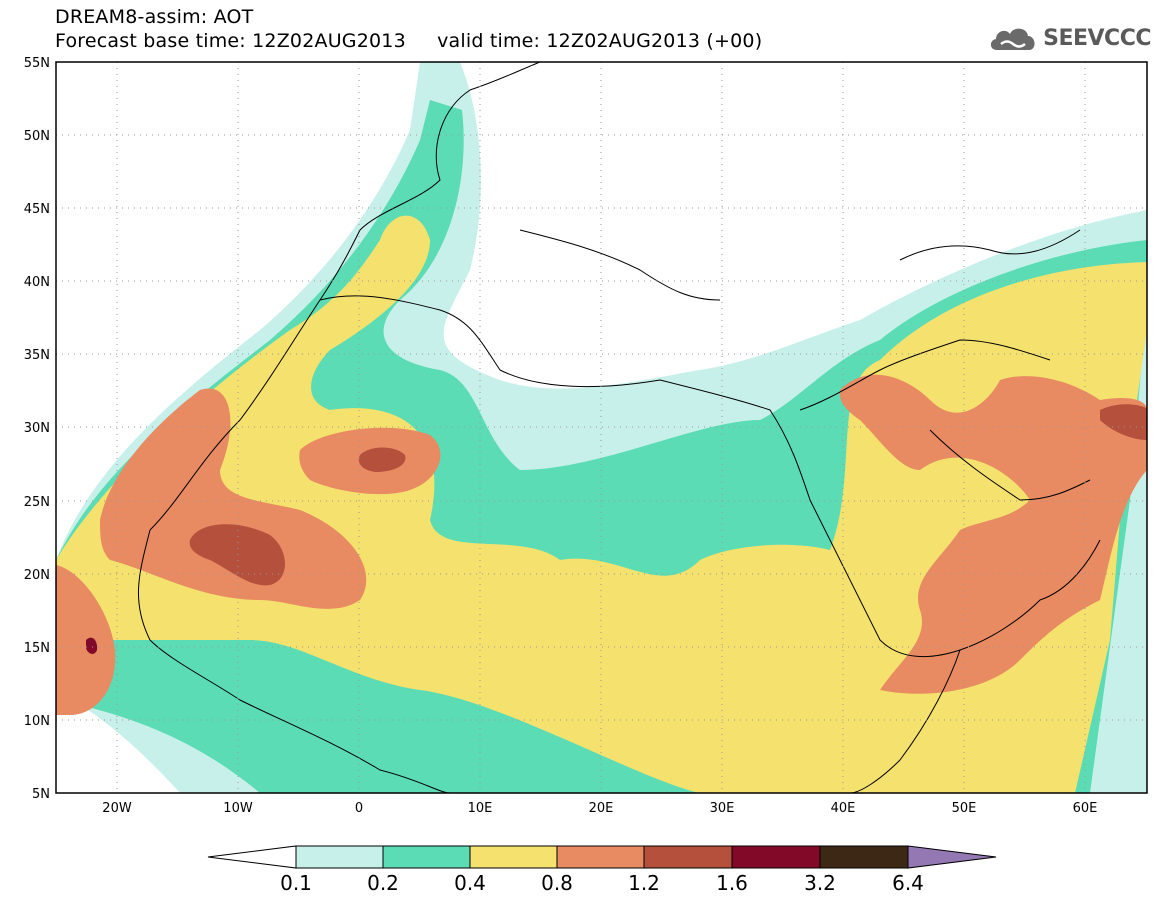 Image resolution: width=1165 pixels, height=905 pixels. Describe the element at coordinates (383, 883) in the screenshot. I see `colorbar-label: 0.2` at that location.